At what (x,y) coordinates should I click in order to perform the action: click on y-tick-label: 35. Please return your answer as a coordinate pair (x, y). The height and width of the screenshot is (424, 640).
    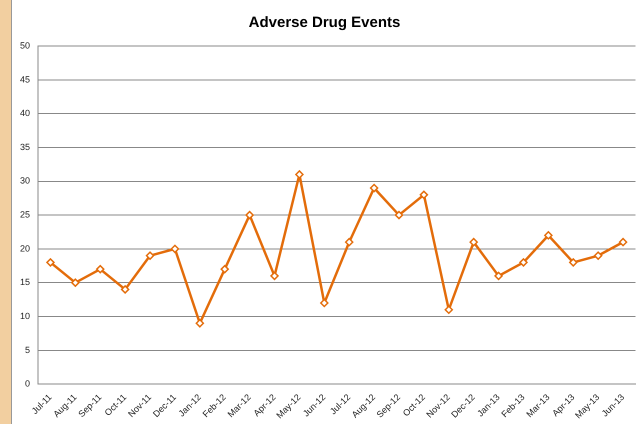
    Looking at the image, I should click on (25, 147).